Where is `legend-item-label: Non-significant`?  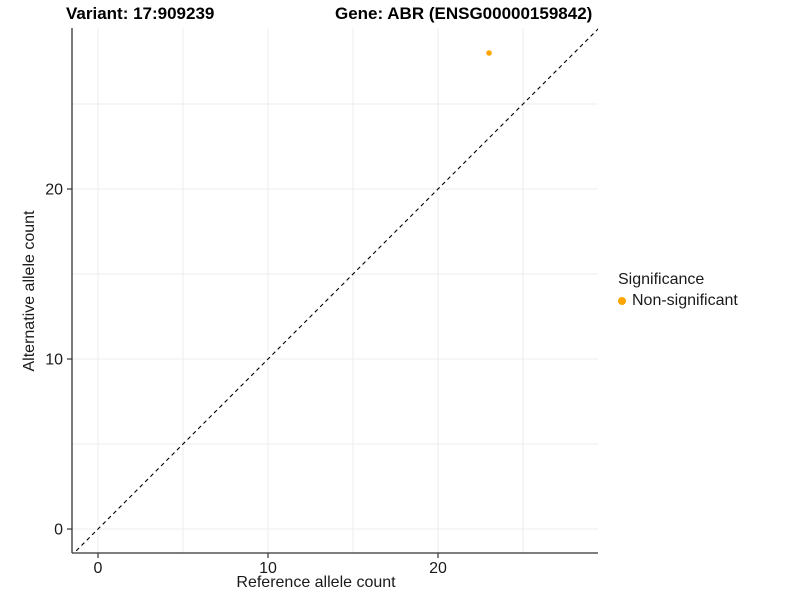 legend-item-label: Non-significant is located at coordinates (685, 300).